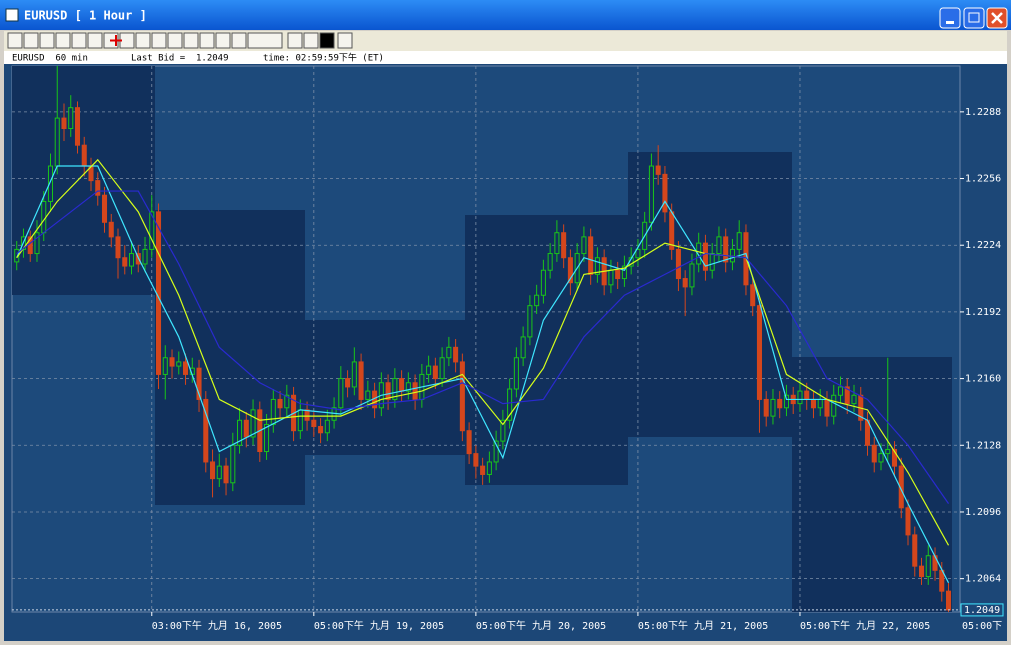  What do you see at coordinates (703, 625) in the screenshot?
I see `x-tick-label: 05:00下午 九月 21, 2005` at bounding box center [703, 625].